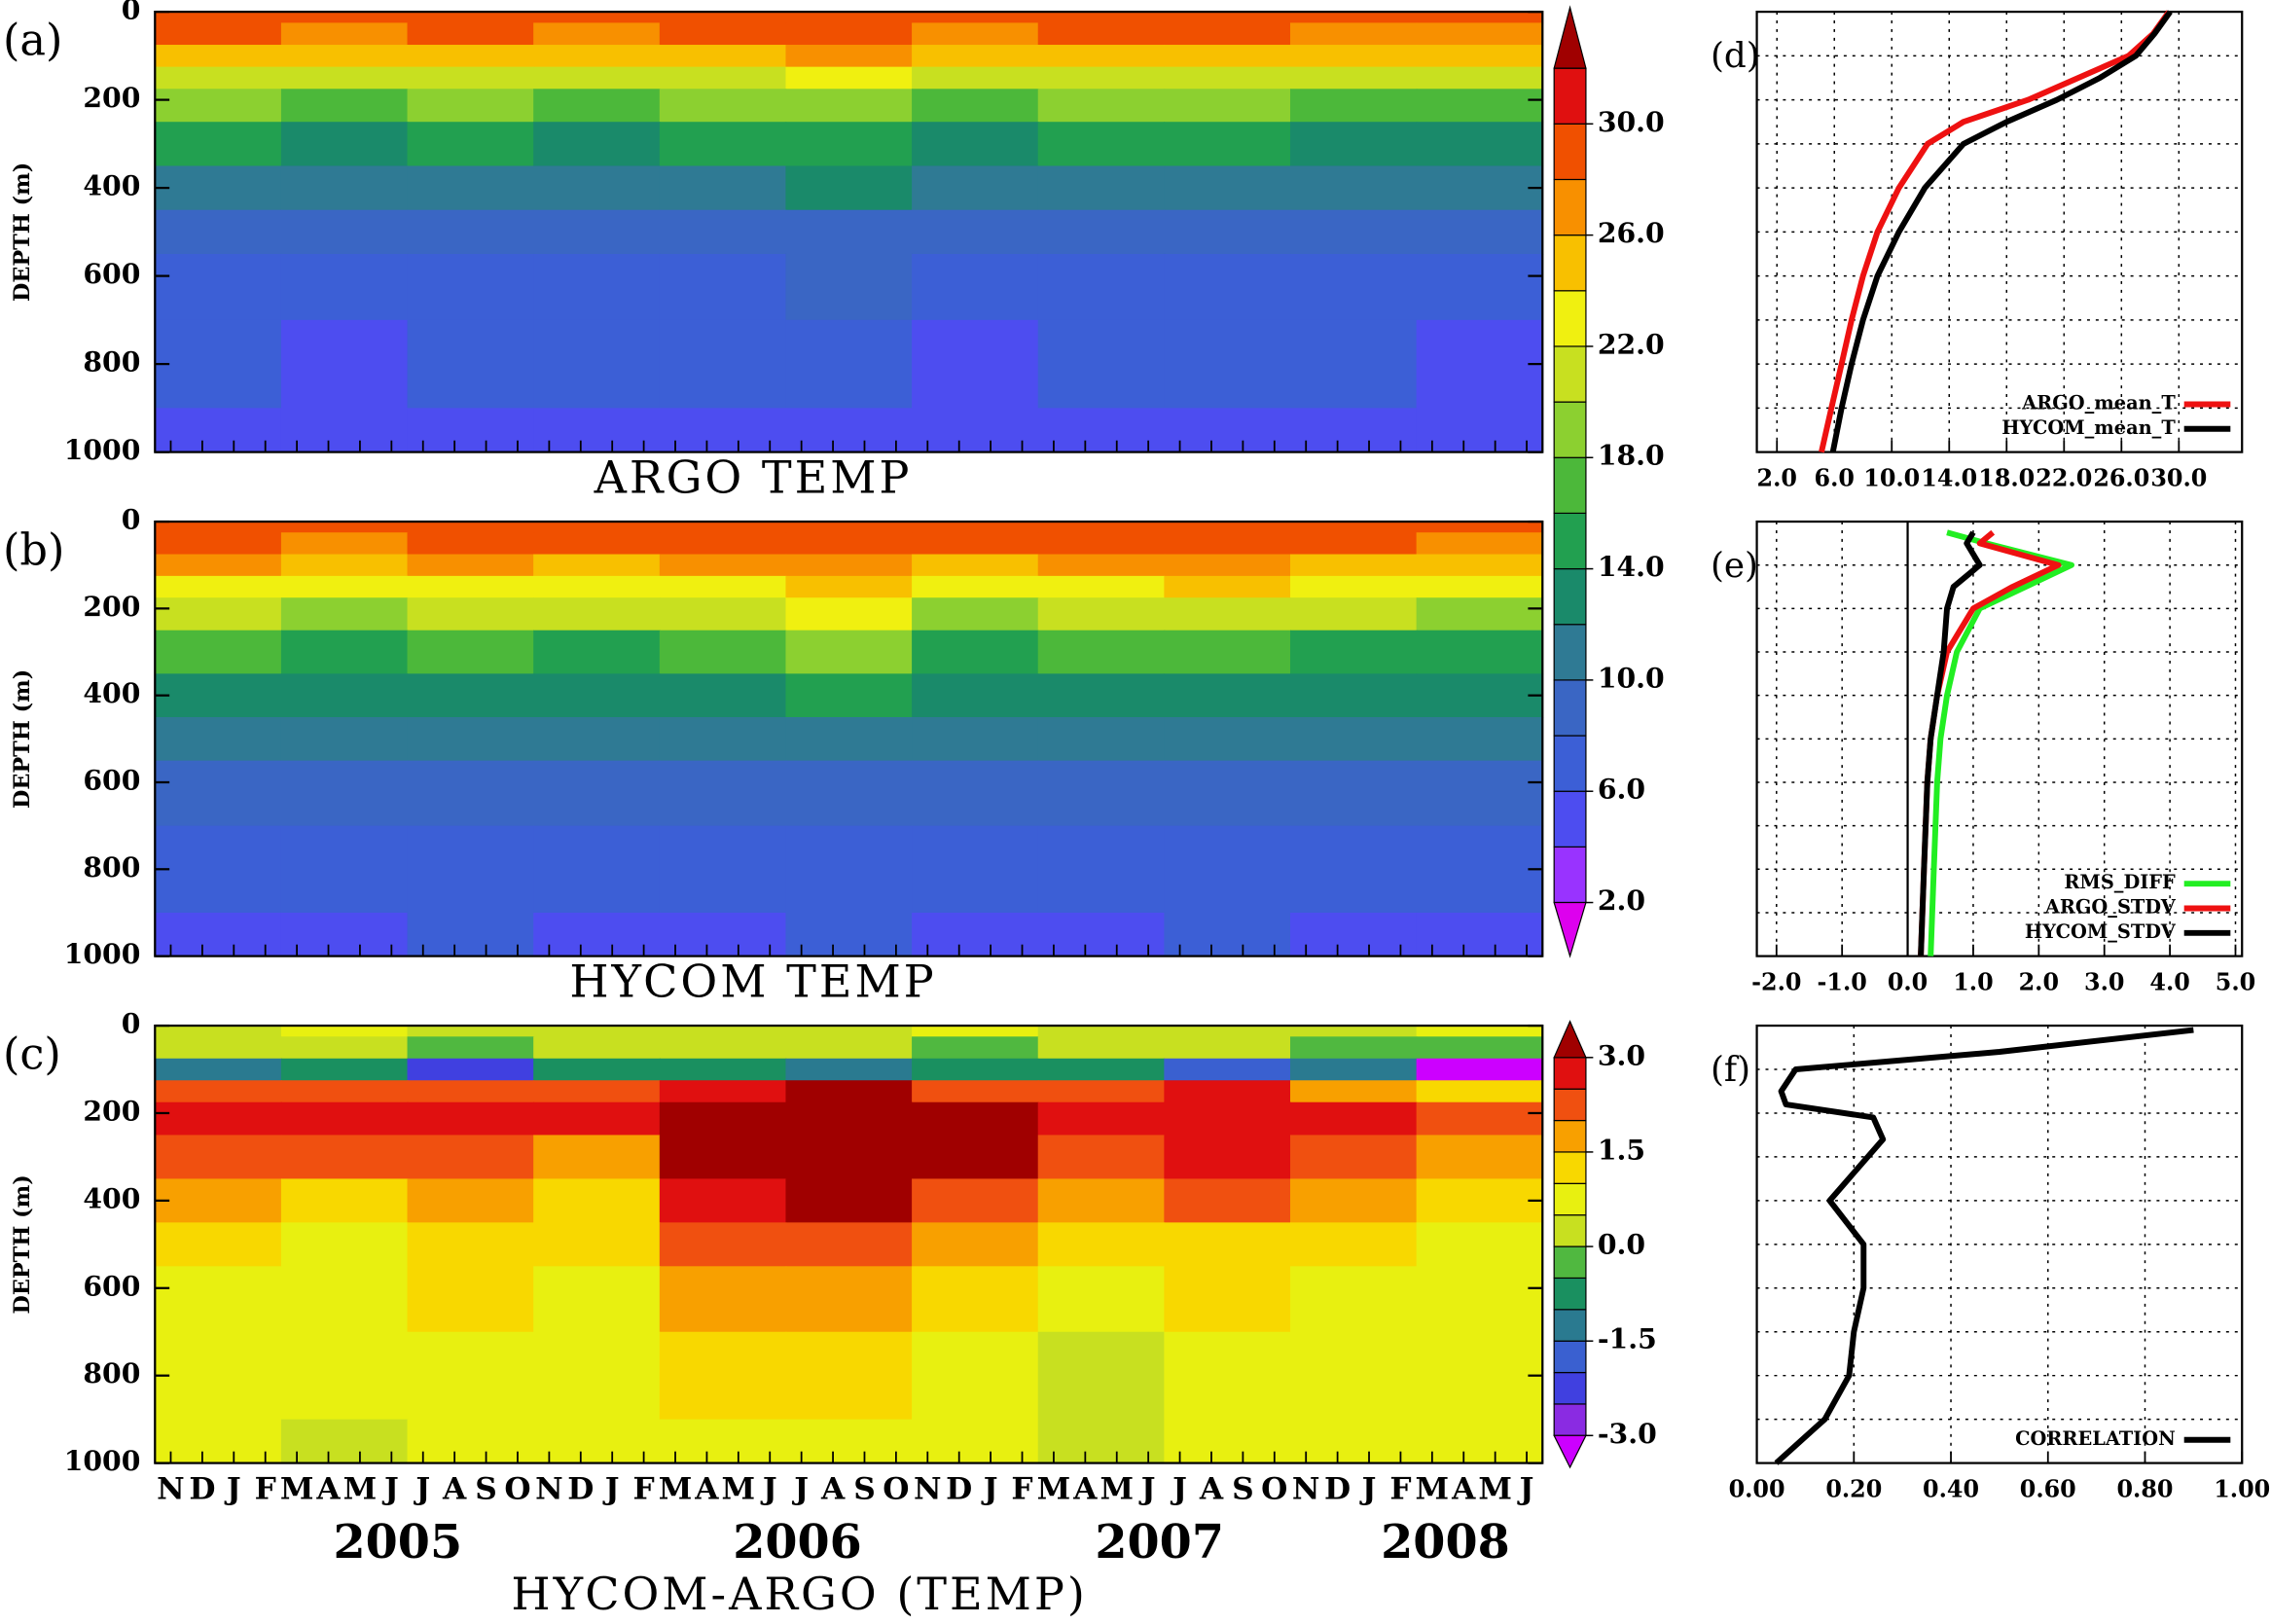  Describe the element at coordinates (833, 1488) in the screenshot. I see `x-tick-label: A` at that location.